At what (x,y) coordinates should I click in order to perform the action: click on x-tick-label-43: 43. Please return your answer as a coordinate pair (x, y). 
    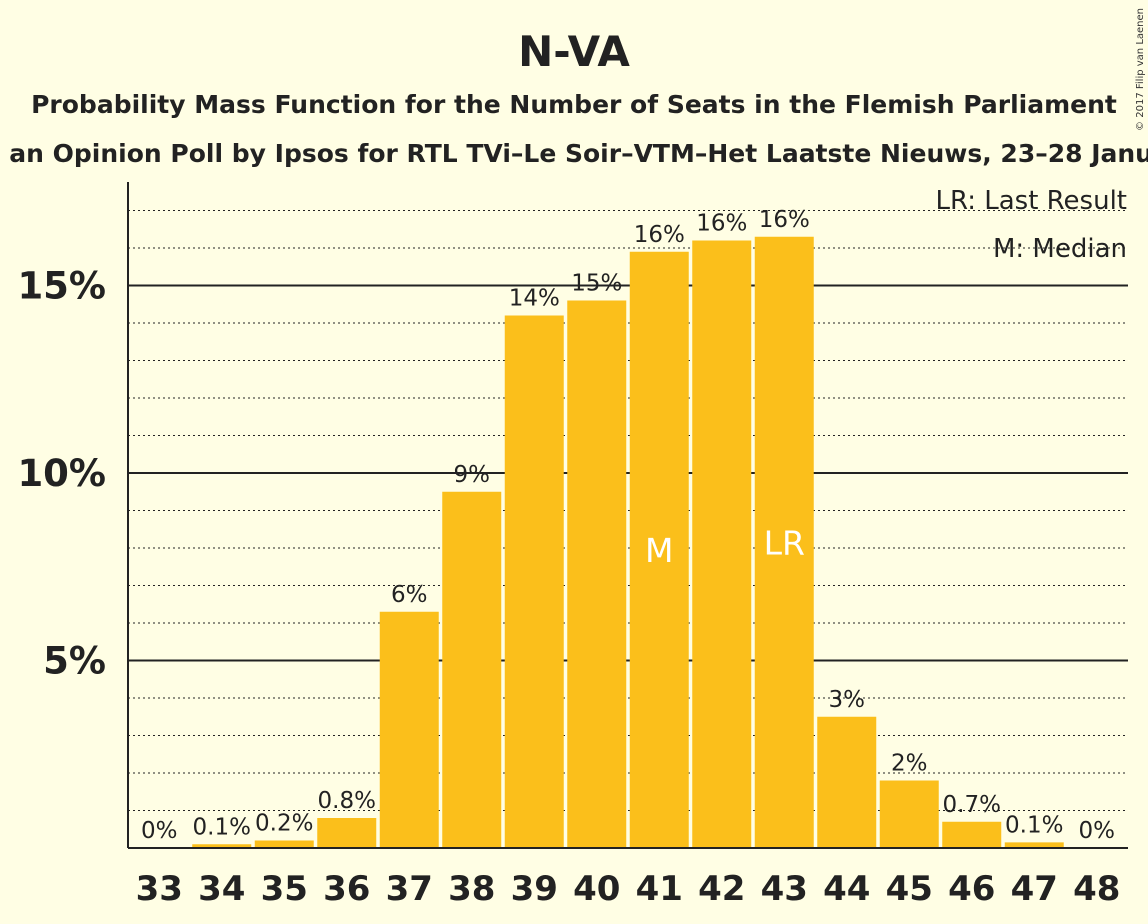
    Looking at the image, I should click on (784, 889).